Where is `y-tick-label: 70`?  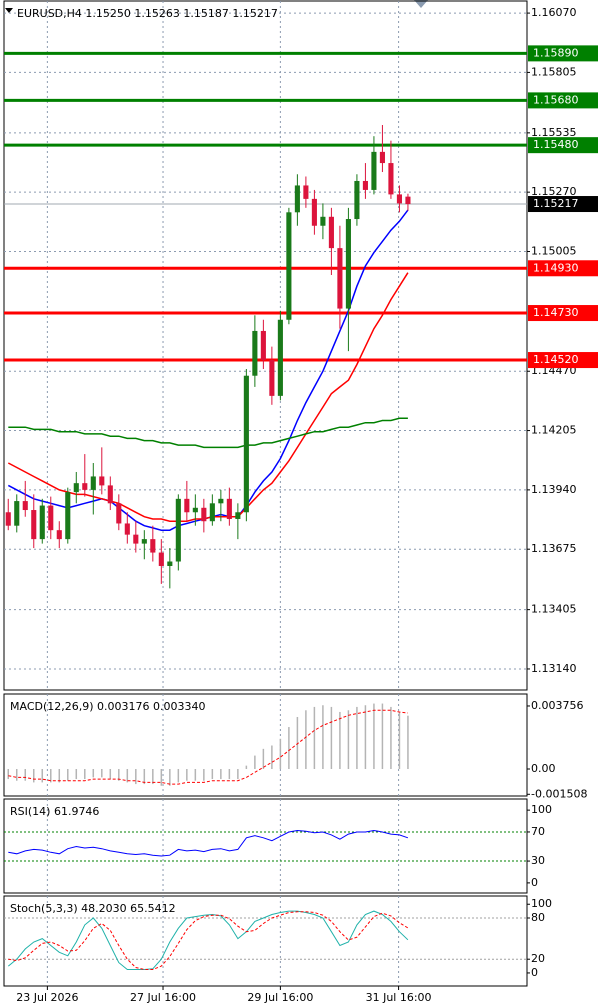
y-tick-label: 70 is located at coordinates (538, 831).